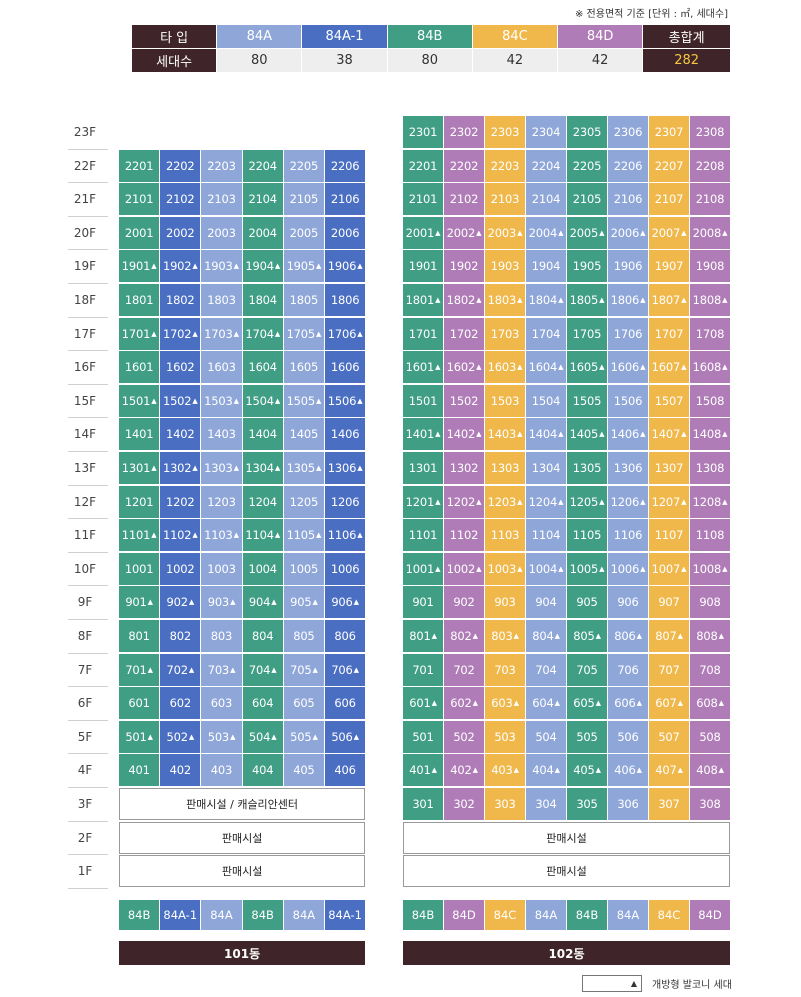  I want to click on unit-number: 501, so click(136, 736).